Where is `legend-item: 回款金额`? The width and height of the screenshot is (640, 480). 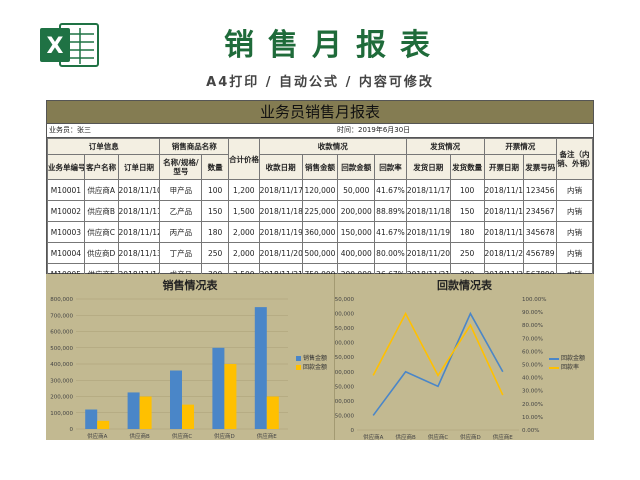
legend-item: 回款金额 is located at coordinates (311, 367).